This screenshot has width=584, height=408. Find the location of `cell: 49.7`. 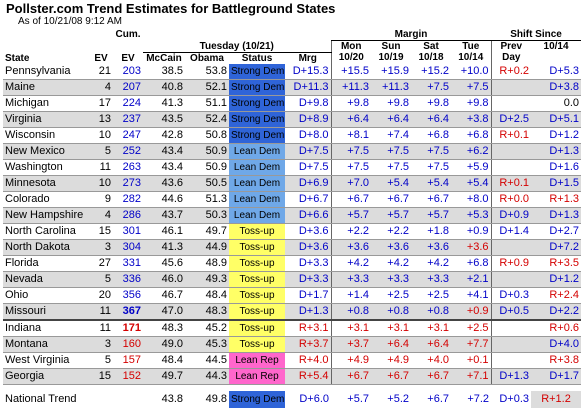

cell: 49.7 is located at coordinates (207, 231).